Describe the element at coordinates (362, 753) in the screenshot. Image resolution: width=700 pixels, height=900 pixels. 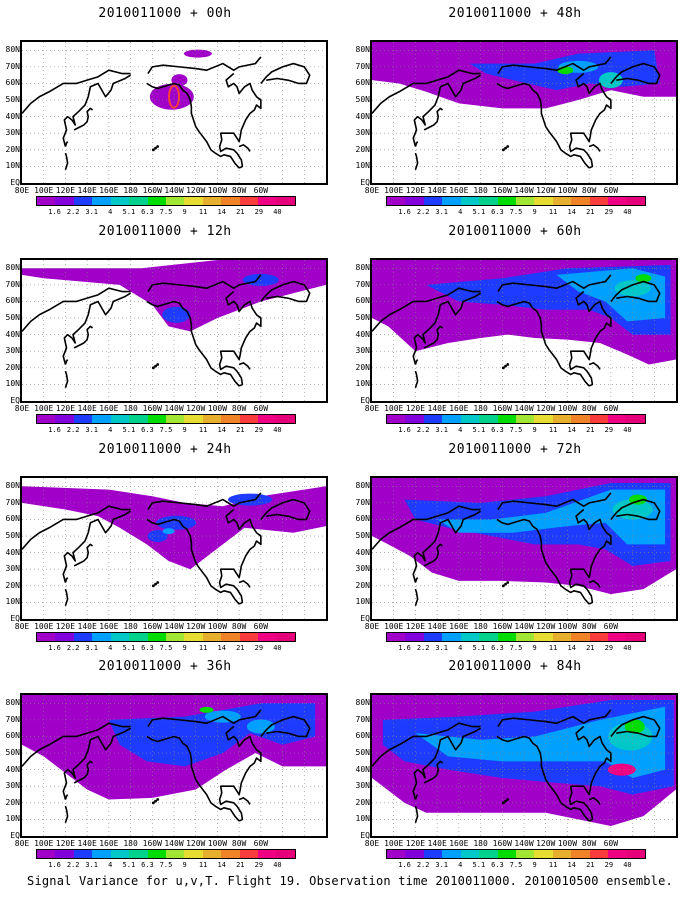
I see `y-tick-label: 50N` at that location.